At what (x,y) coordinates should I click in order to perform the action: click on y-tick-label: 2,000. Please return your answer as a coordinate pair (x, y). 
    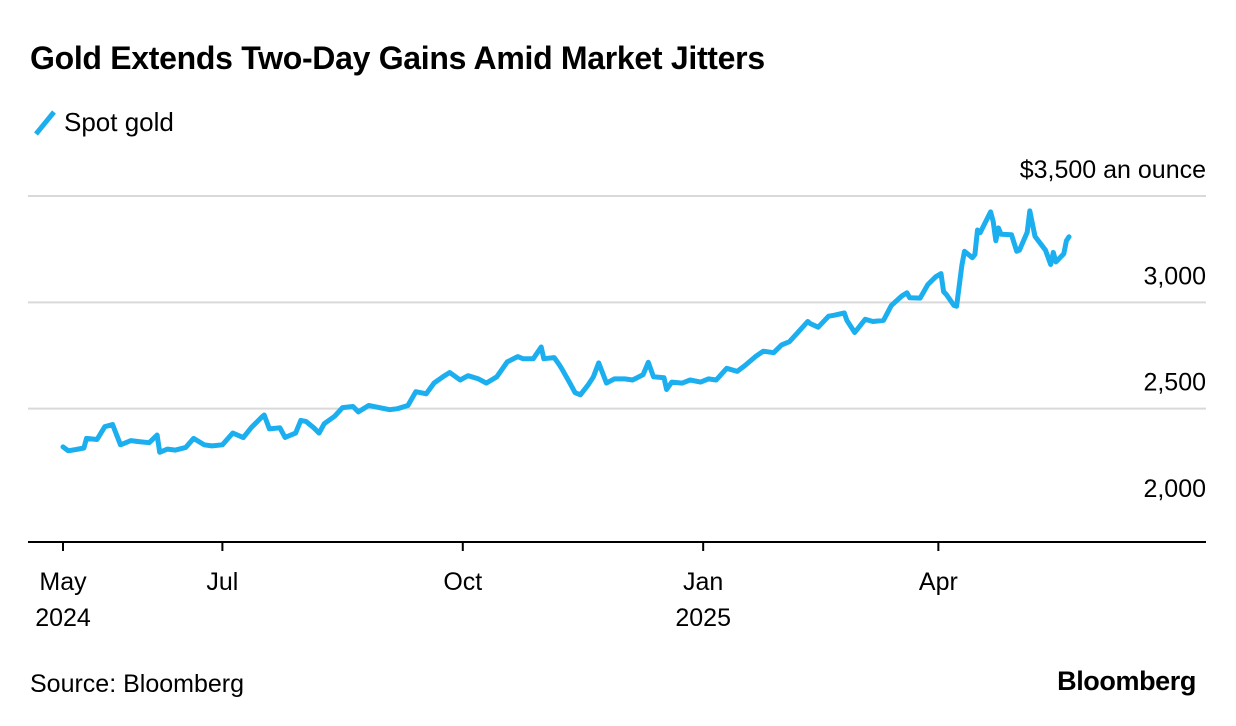
    Looking at the image, I should click on (1174, 489).